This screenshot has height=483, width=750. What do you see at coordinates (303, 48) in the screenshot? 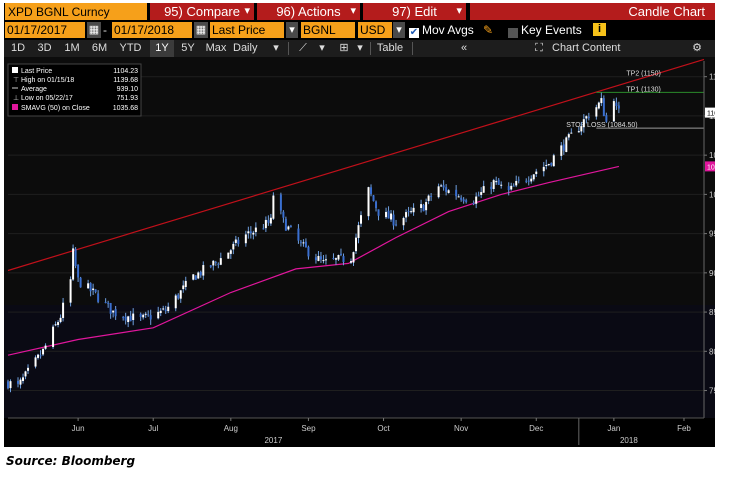
I see `line-chart-icon: ⟋` at bounding box center [303, 48].